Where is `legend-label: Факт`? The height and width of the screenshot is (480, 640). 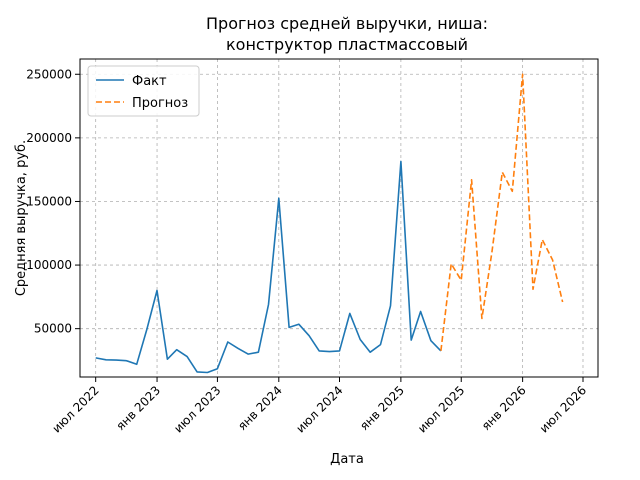
legend-label: Факт is located at coordinates (149, 81).